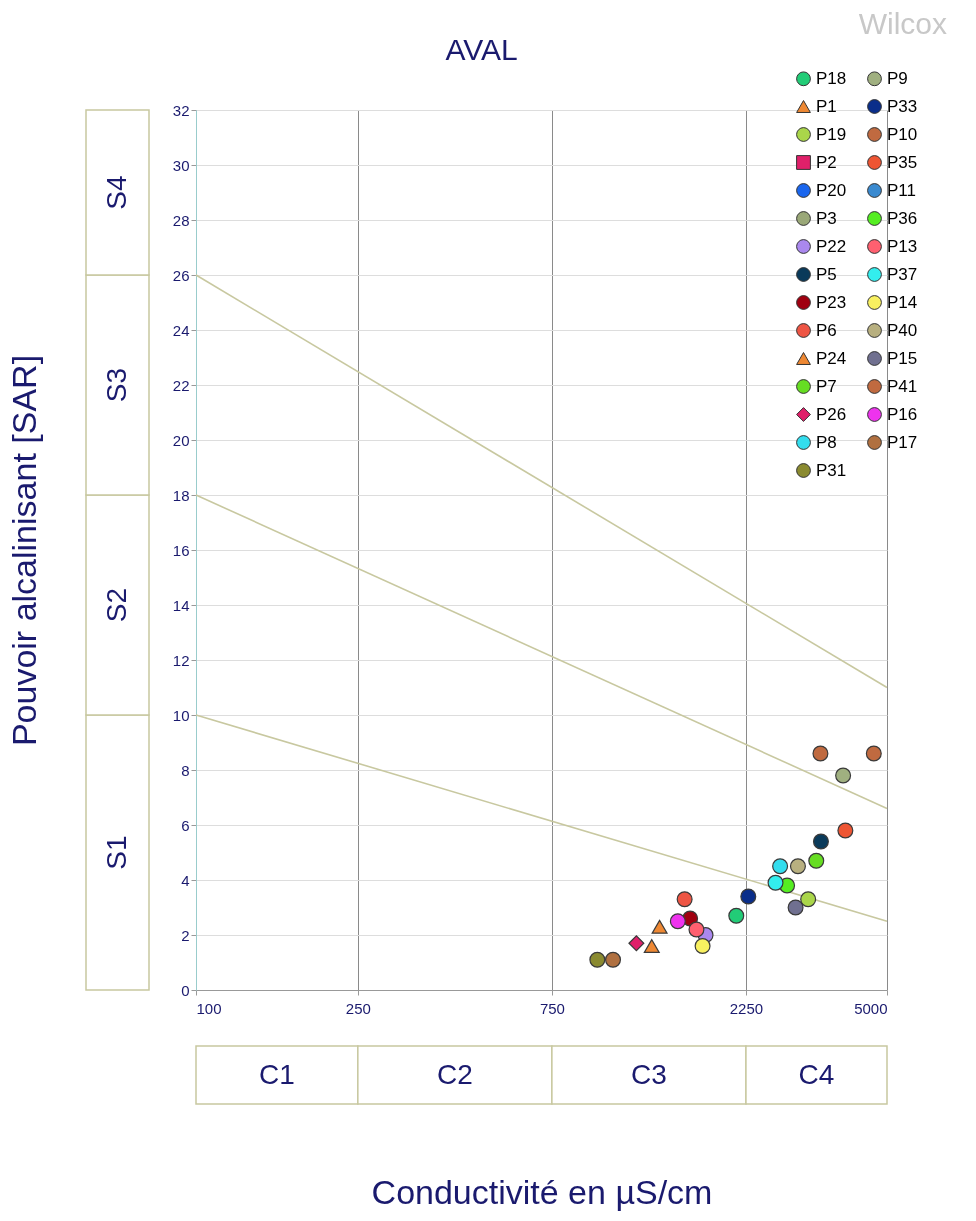 The width and height of the screenshot is (976, 1221). I want to click on legend-label: P40, so click(902, 330).